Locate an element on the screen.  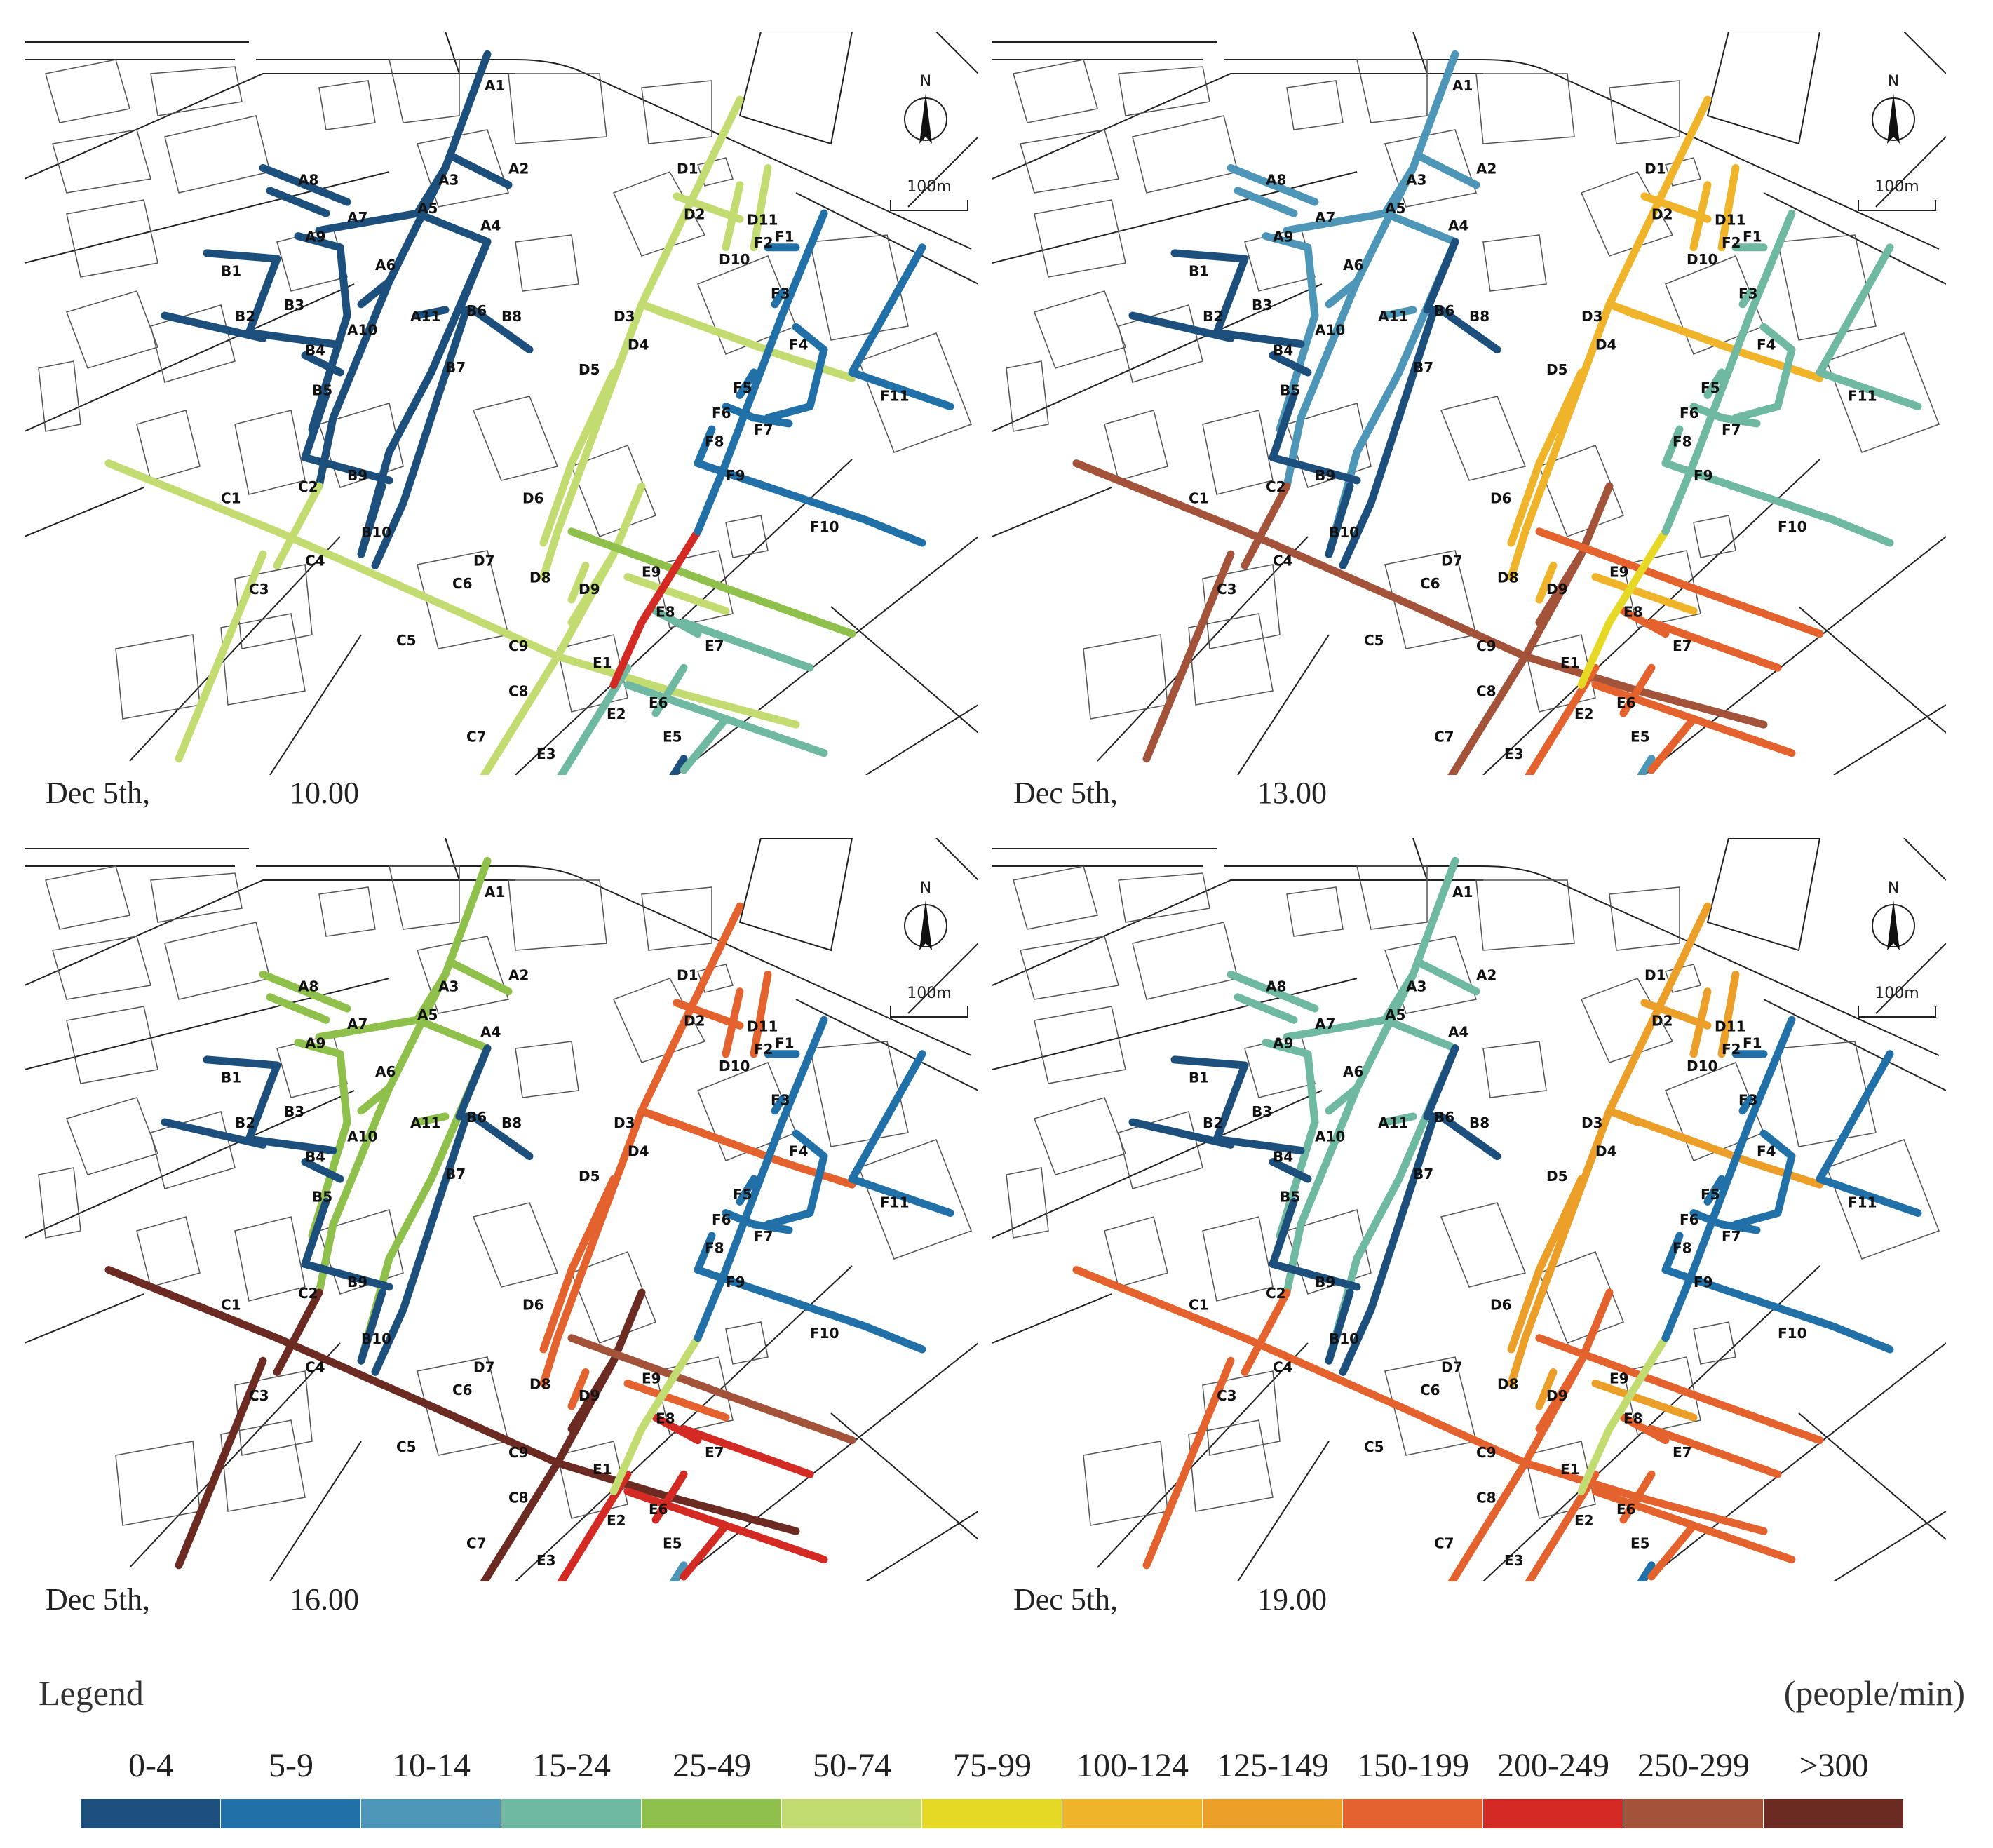
legend-class-label: 50-74 is located at coordinates (852, 1765).